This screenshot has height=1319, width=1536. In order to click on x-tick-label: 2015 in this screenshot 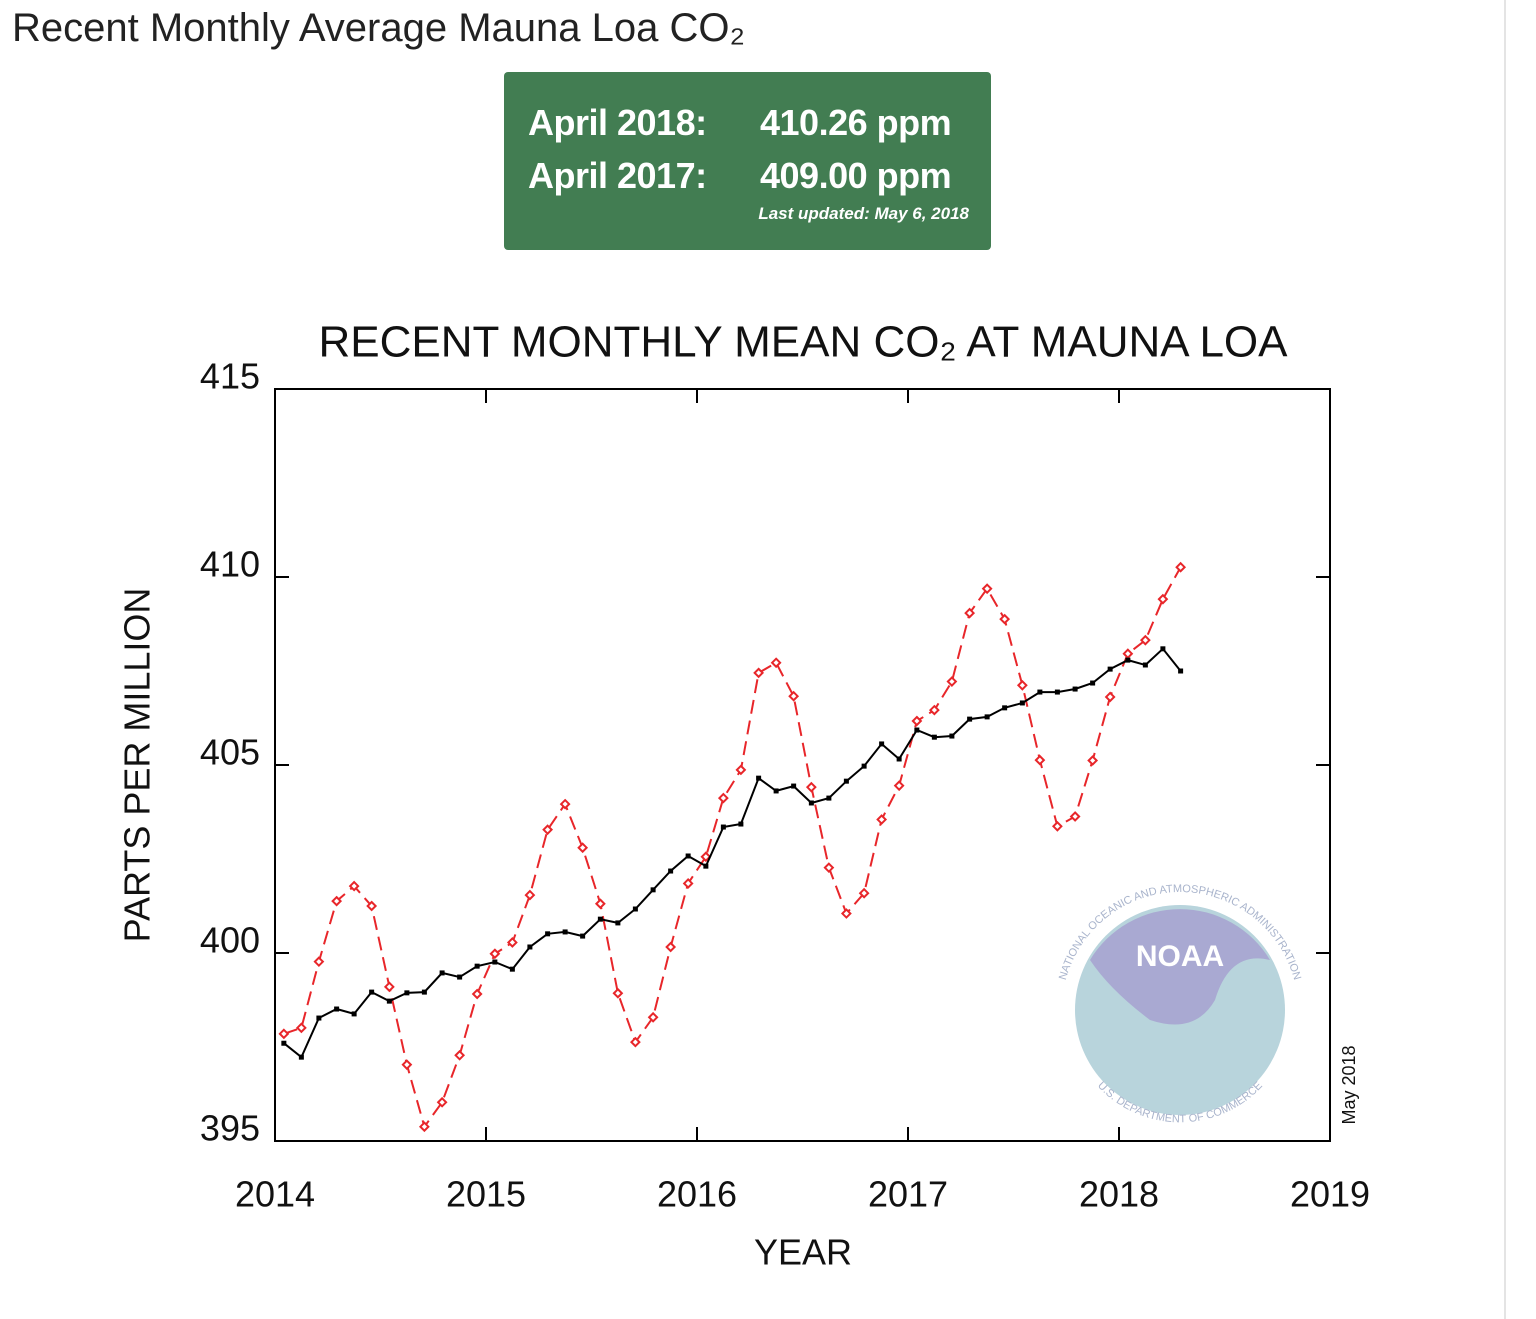, I will do `click(486, 1194)`.